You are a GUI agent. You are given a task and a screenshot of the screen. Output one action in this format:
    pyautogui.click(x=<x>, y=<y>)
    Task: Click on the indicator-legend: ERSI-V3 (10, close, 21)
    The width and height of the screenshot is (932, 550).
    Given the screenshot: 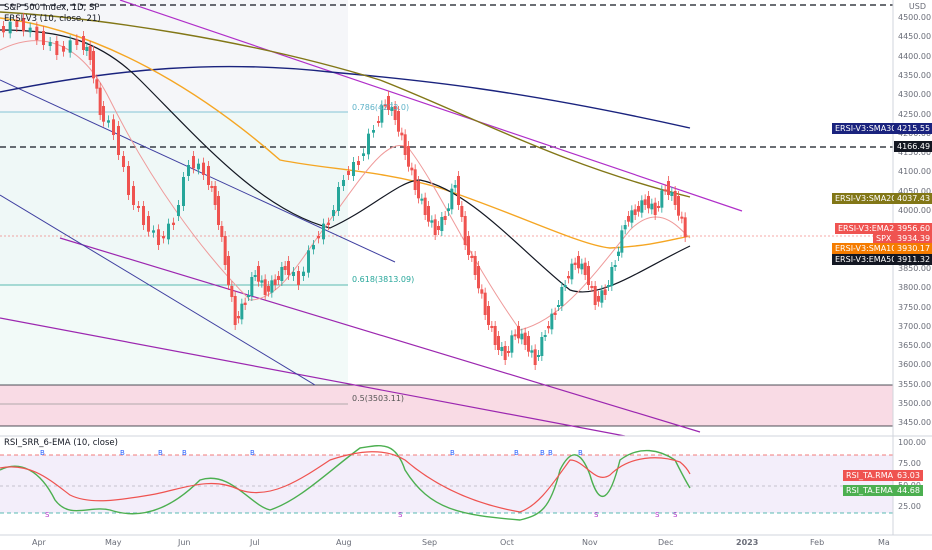 What is the action you would take?
    pyautogui.click(x=52, y=19)
    